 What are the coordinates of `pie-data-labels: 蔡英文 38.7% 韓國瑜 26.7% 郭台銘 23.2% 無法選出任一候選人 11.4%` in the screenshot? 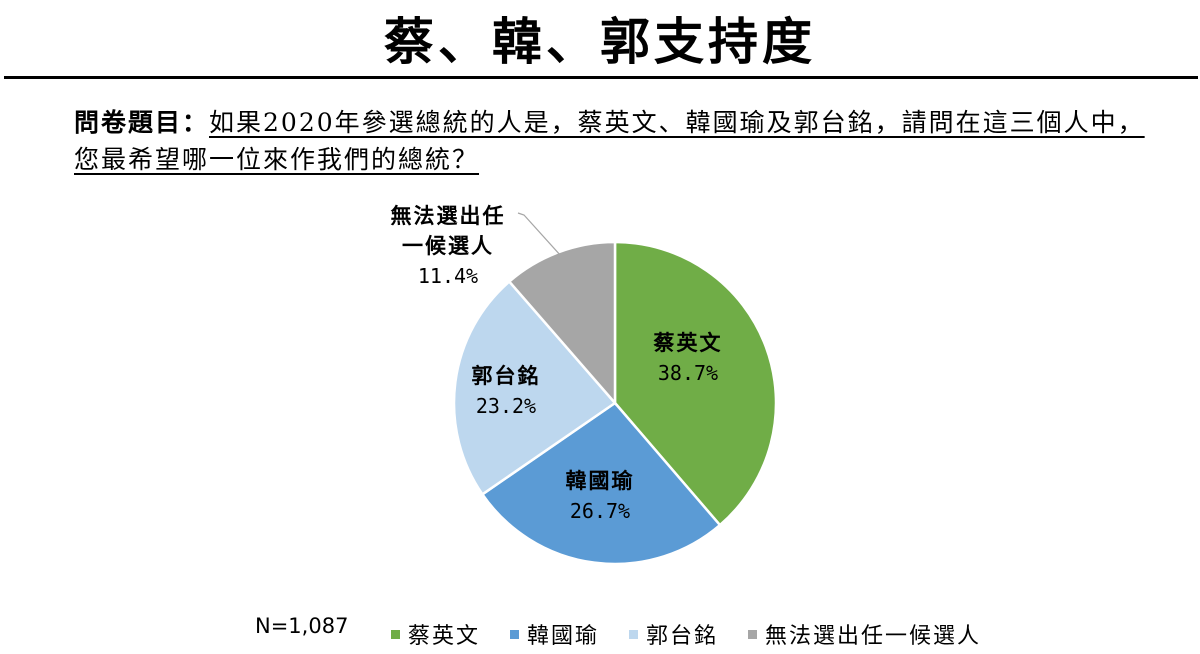 It's located at (557, 363).